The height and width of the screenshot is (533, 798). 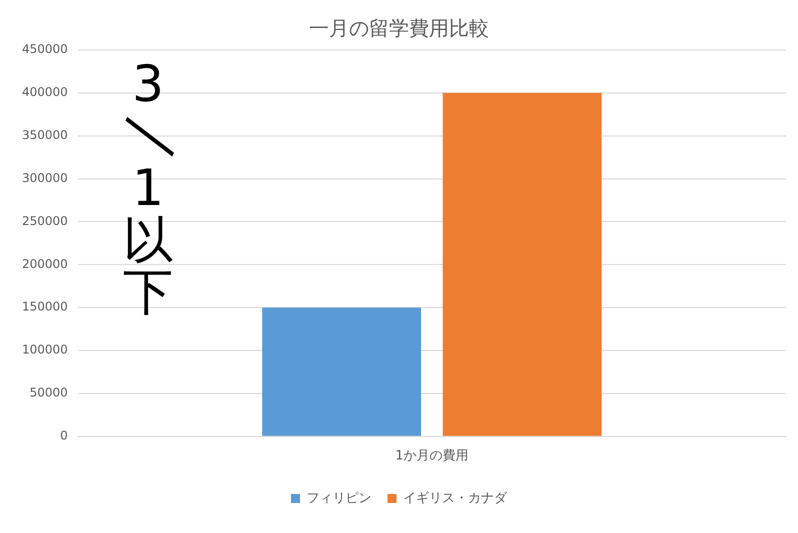 What do you see at coordinates (399, 28) in the screenshot?
I see `chart-title: 一月の留学費用比較` at bounding box center [399, 28].